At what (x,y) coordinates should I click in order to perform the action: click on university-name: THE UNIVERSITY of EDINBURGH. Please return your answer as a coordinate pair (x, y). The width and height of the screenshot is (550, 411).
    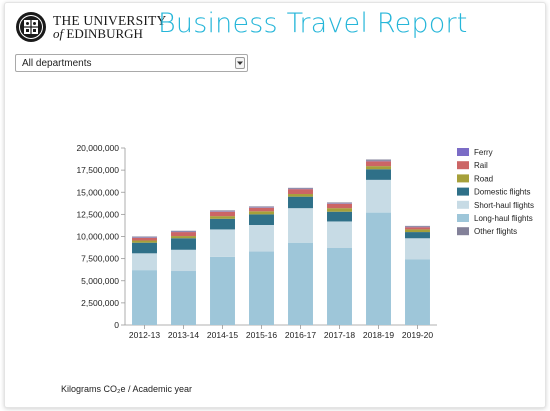
    Looking at the image, I should click on (109, 27).